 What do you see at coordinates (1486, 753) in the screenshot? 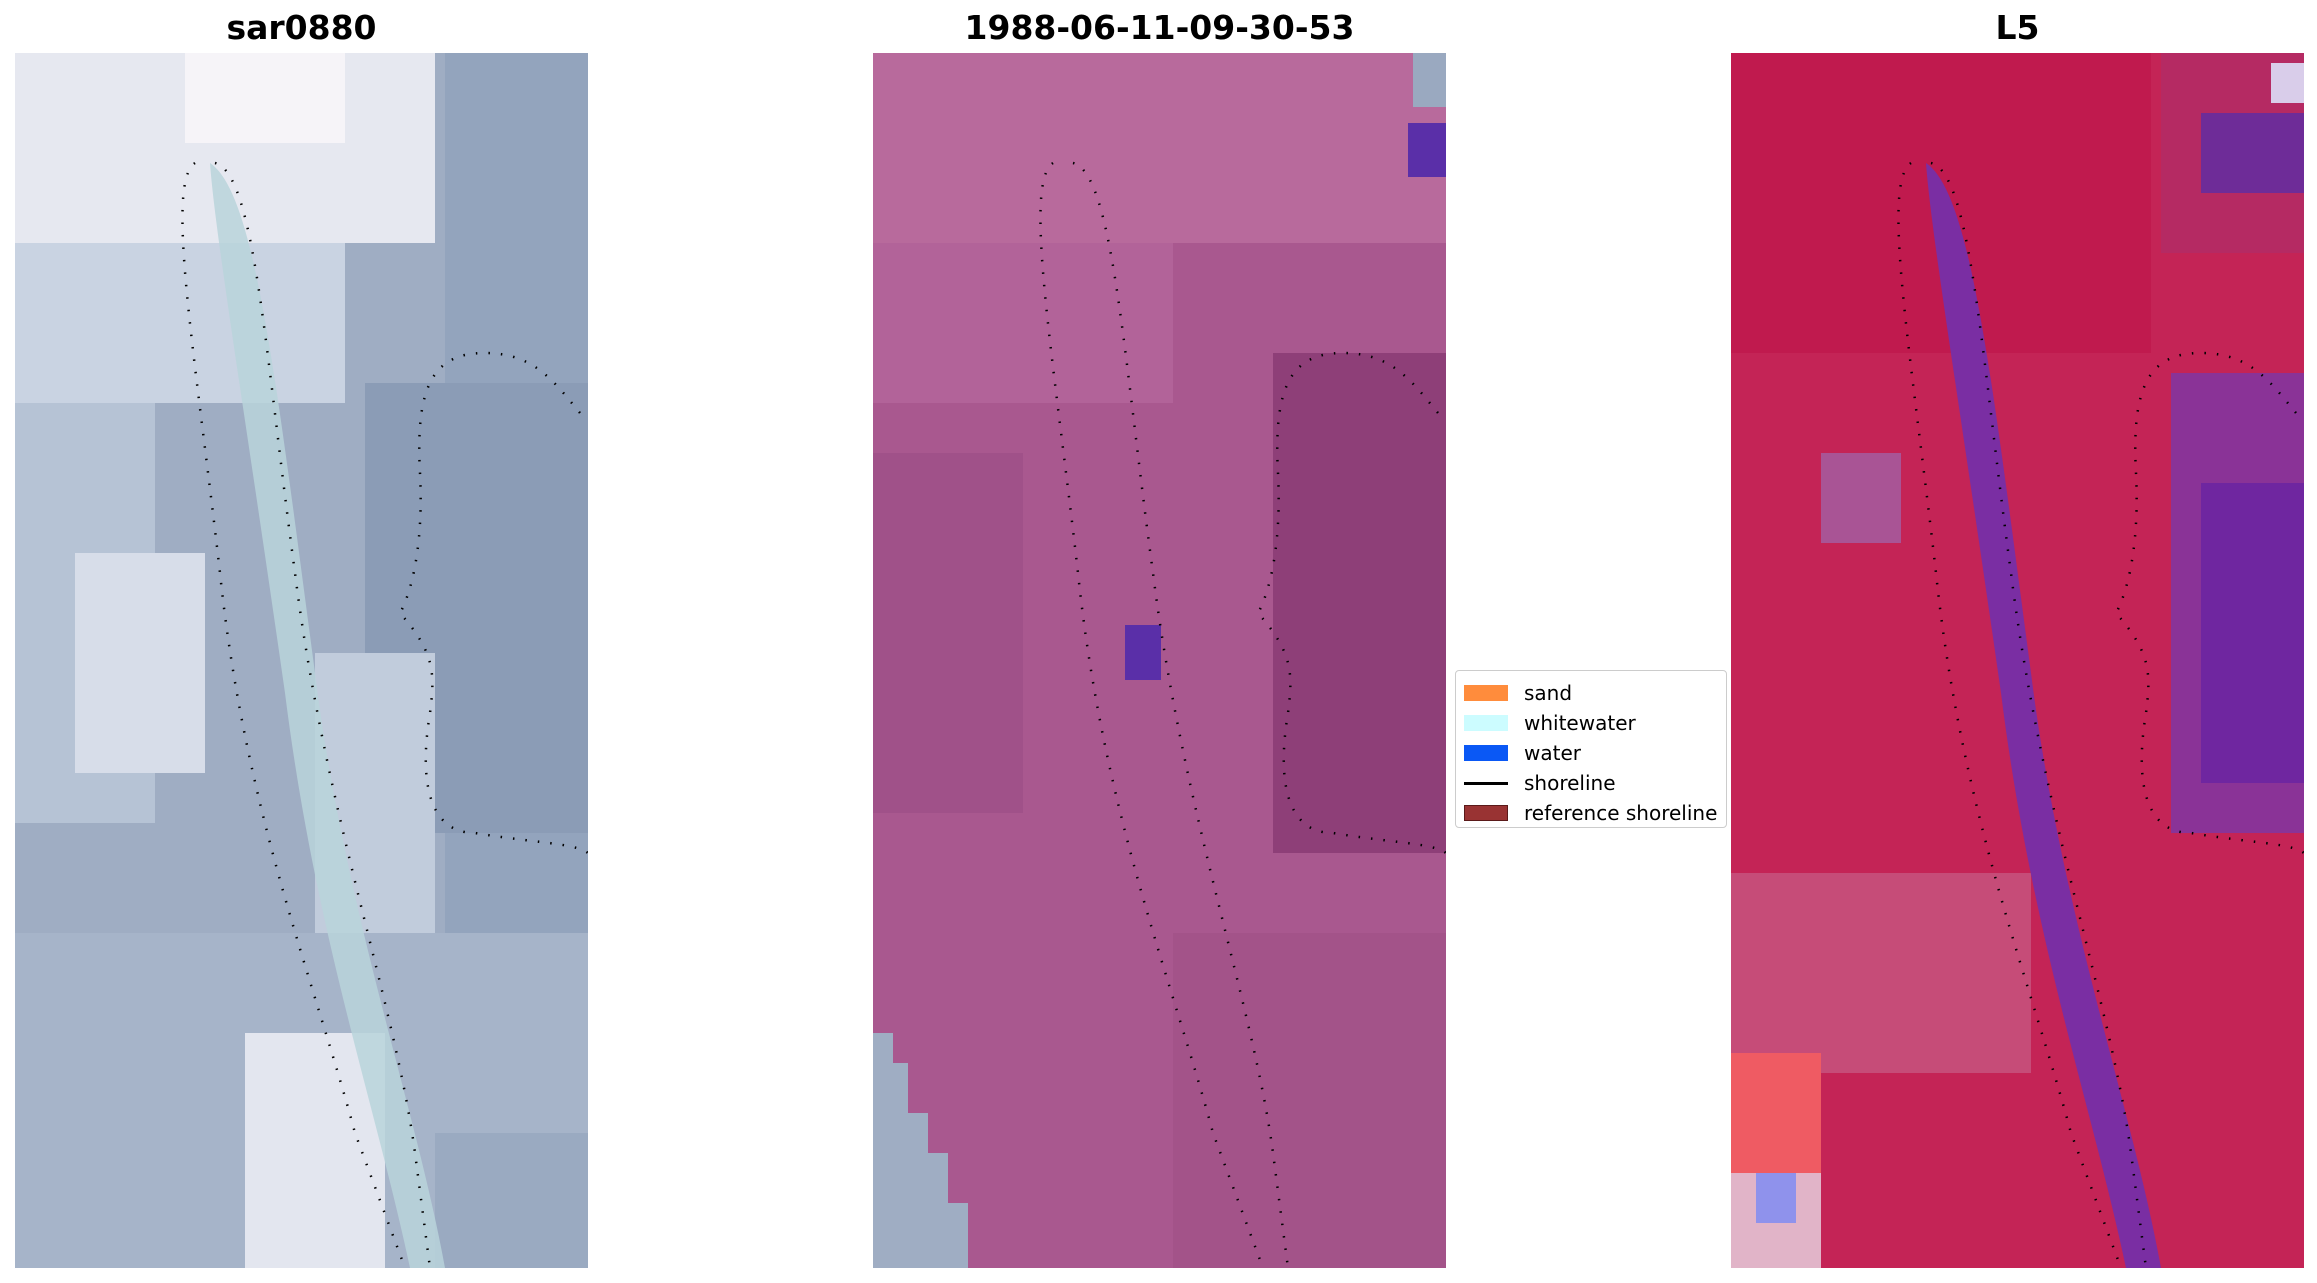
I see `legend-swatch-water` at bounding box center [1486, 753].